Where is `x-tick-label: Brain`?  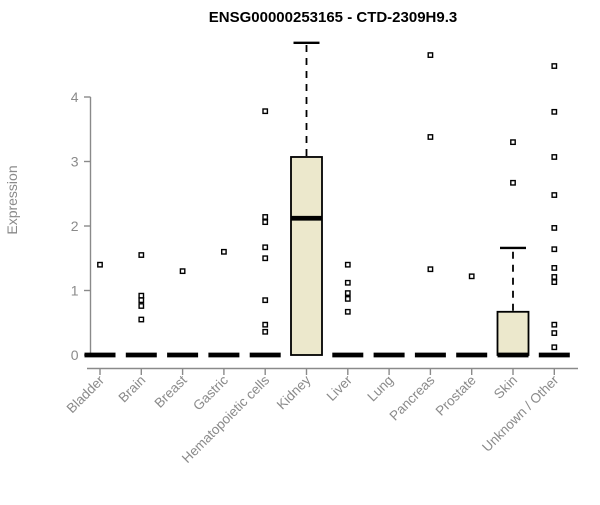
x-tick-label: Brain is located at coordinates (132, 389).